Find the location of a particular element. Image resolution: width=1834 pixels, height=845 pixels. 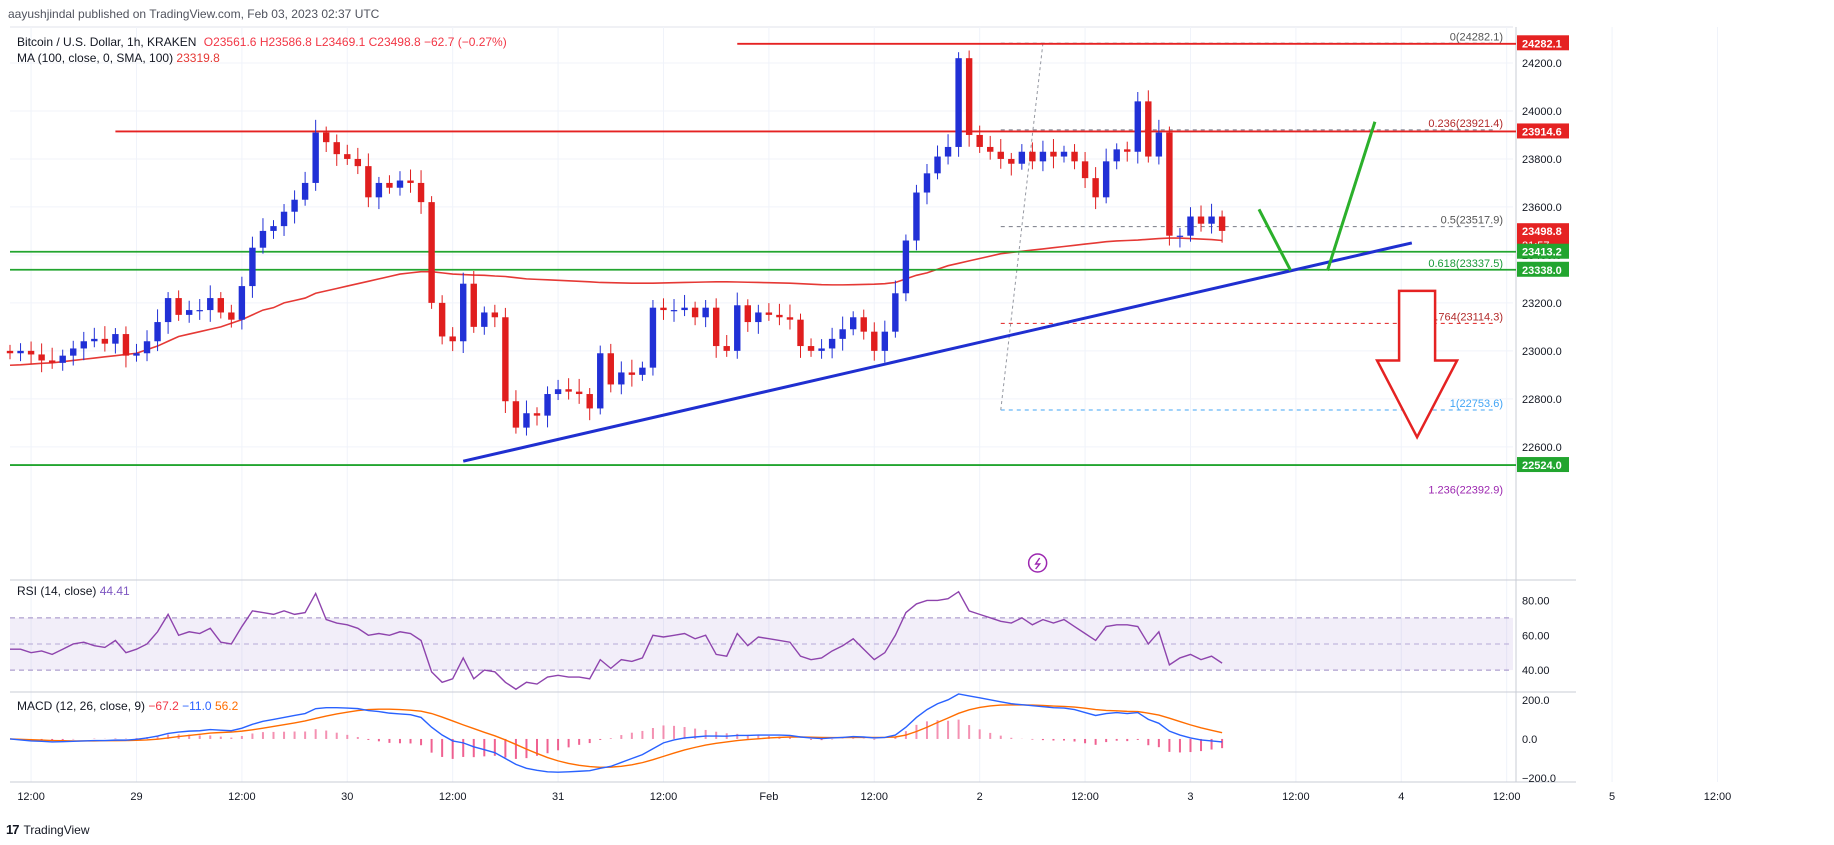

ma-legend-value: 23319.8 is located at coordinates (198, 58).